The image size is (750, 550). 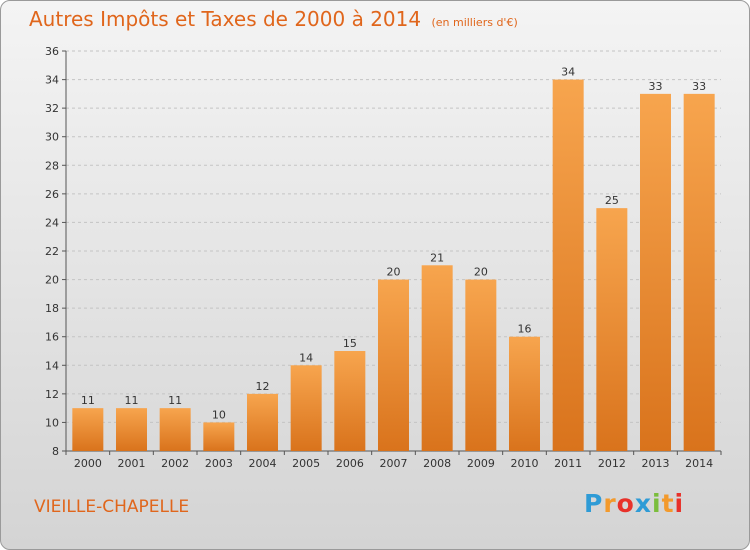 What do you see at coordinates (610, 503) in the screenshot?
I see `logo-letter: r` at bounding box center [610, 503].